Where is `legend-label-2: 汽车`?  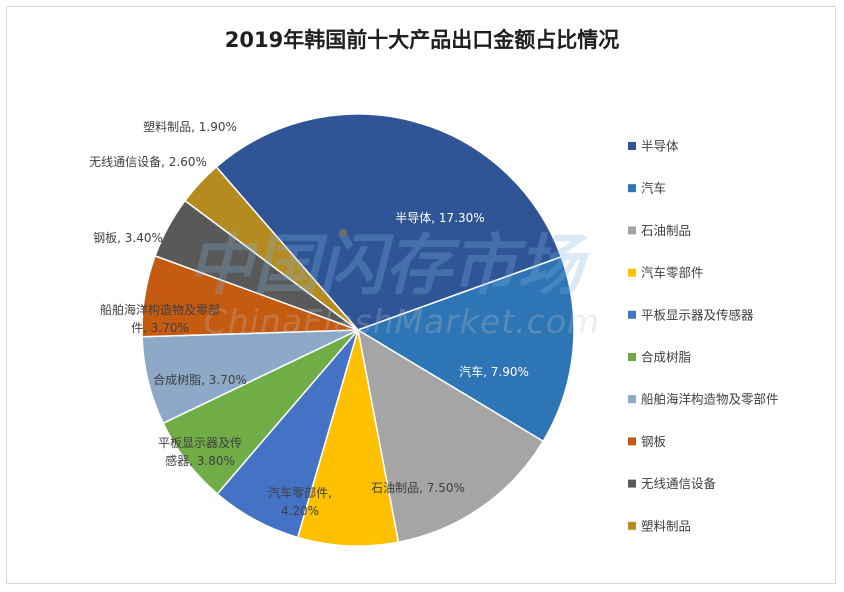
legend-label-2: 汽车 is located at coordinates (653, 188).